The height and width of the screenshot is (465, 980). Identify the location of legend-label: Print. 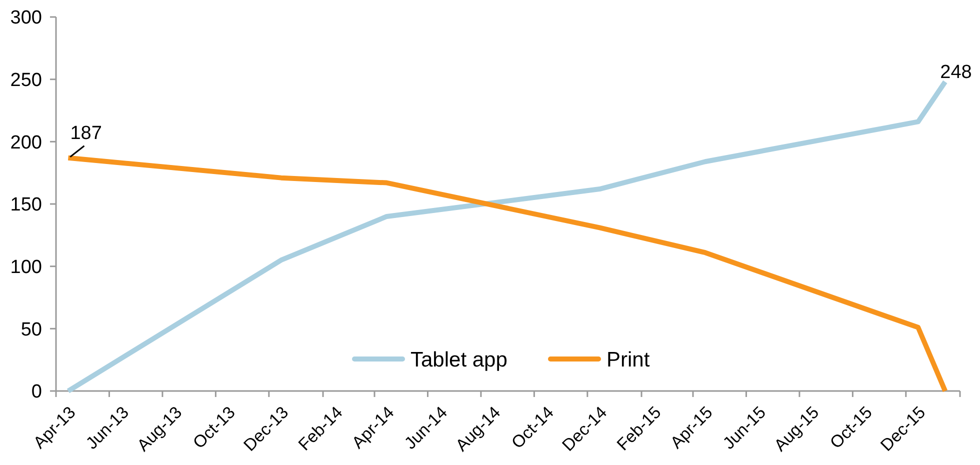
(628, 360).